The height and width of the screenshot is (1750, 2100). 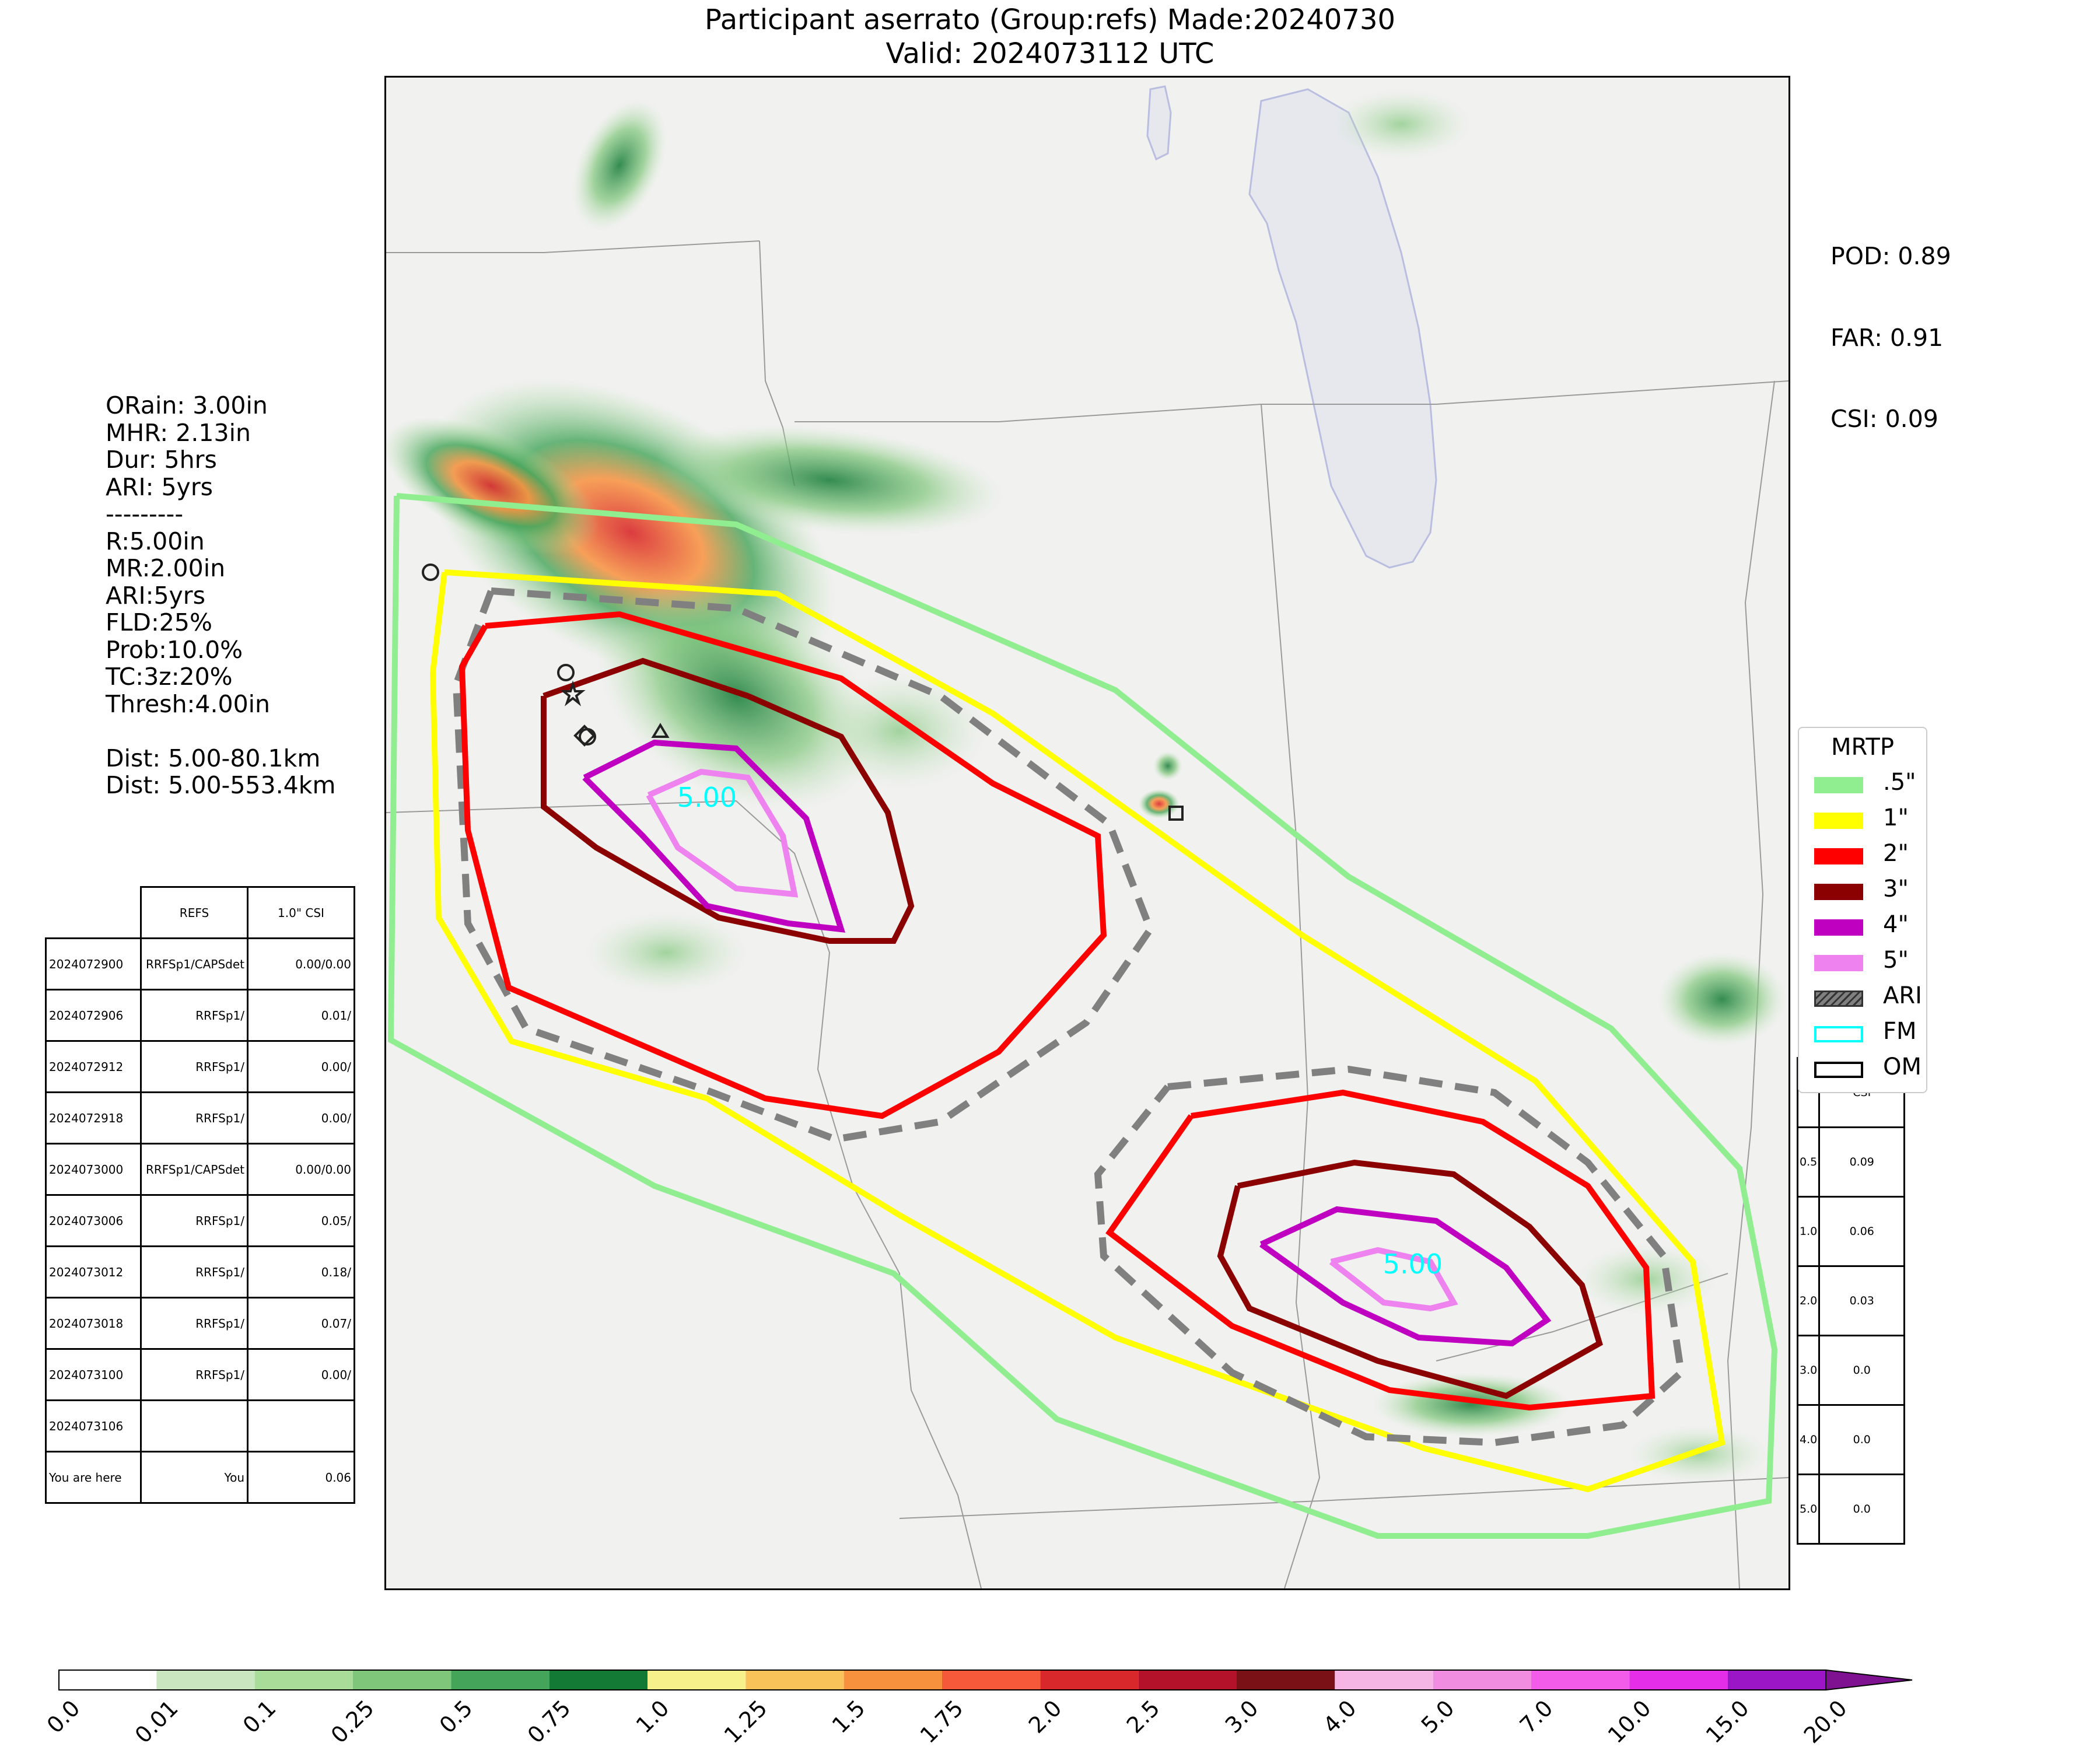 I want to click on contour-2-inch, so click(x=783, y=865).